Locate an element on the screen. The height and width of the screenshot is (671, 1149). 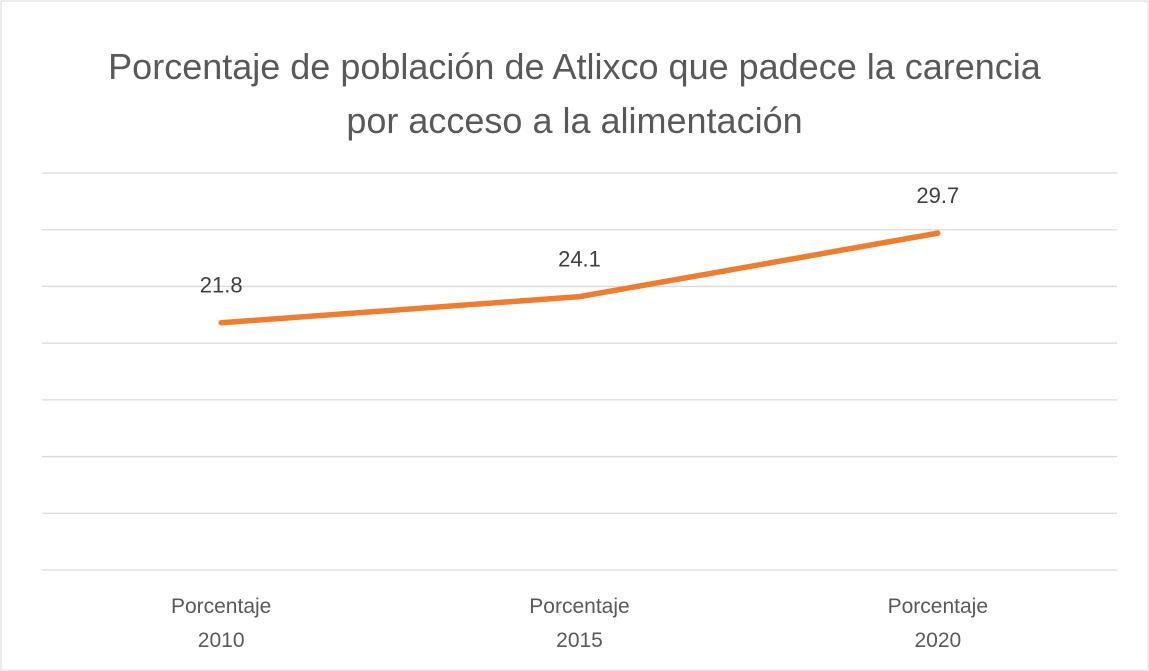
x-tick-label: Porcentaje 2020 is located at coordinates (938, 623).